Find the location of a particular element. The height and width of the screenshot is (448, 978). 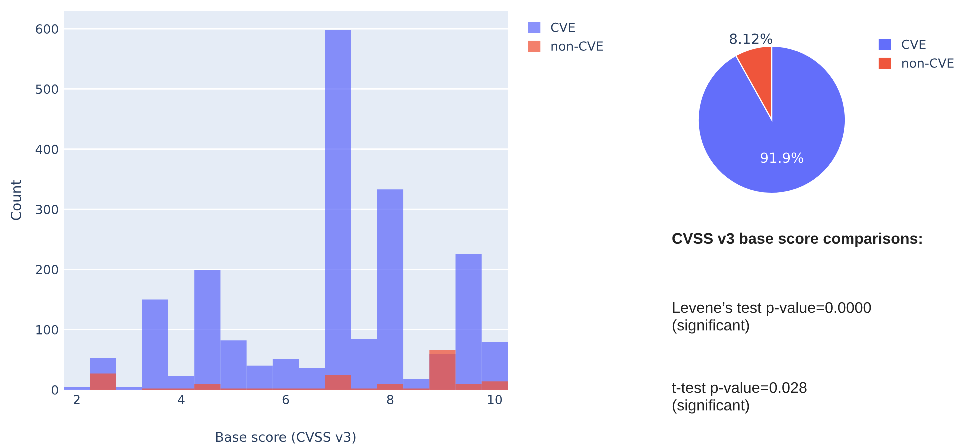

y-tick-label: 300 is located at coordinates (47, 209).